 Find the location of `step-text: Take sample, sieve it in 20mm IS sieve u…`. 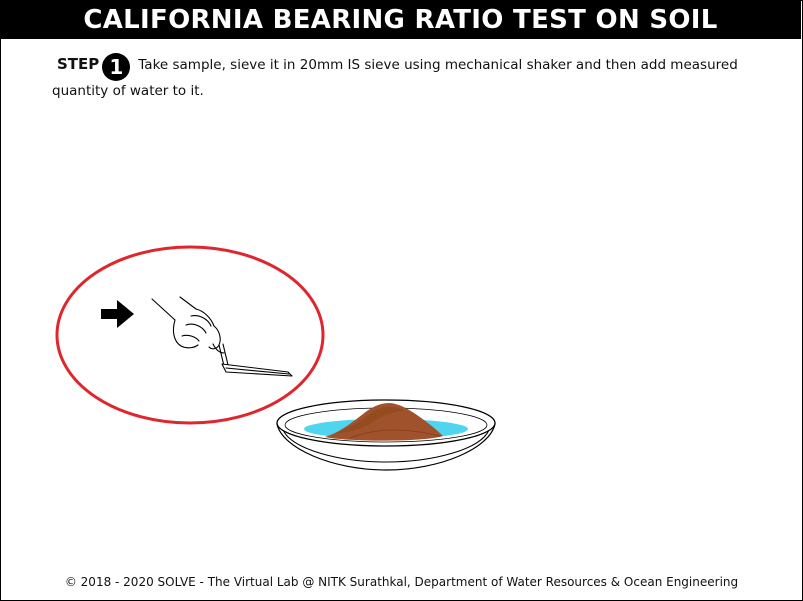

step-text: Take sample, sieve it in 20mm IS sieve u… is located at coordinates (395, 78).